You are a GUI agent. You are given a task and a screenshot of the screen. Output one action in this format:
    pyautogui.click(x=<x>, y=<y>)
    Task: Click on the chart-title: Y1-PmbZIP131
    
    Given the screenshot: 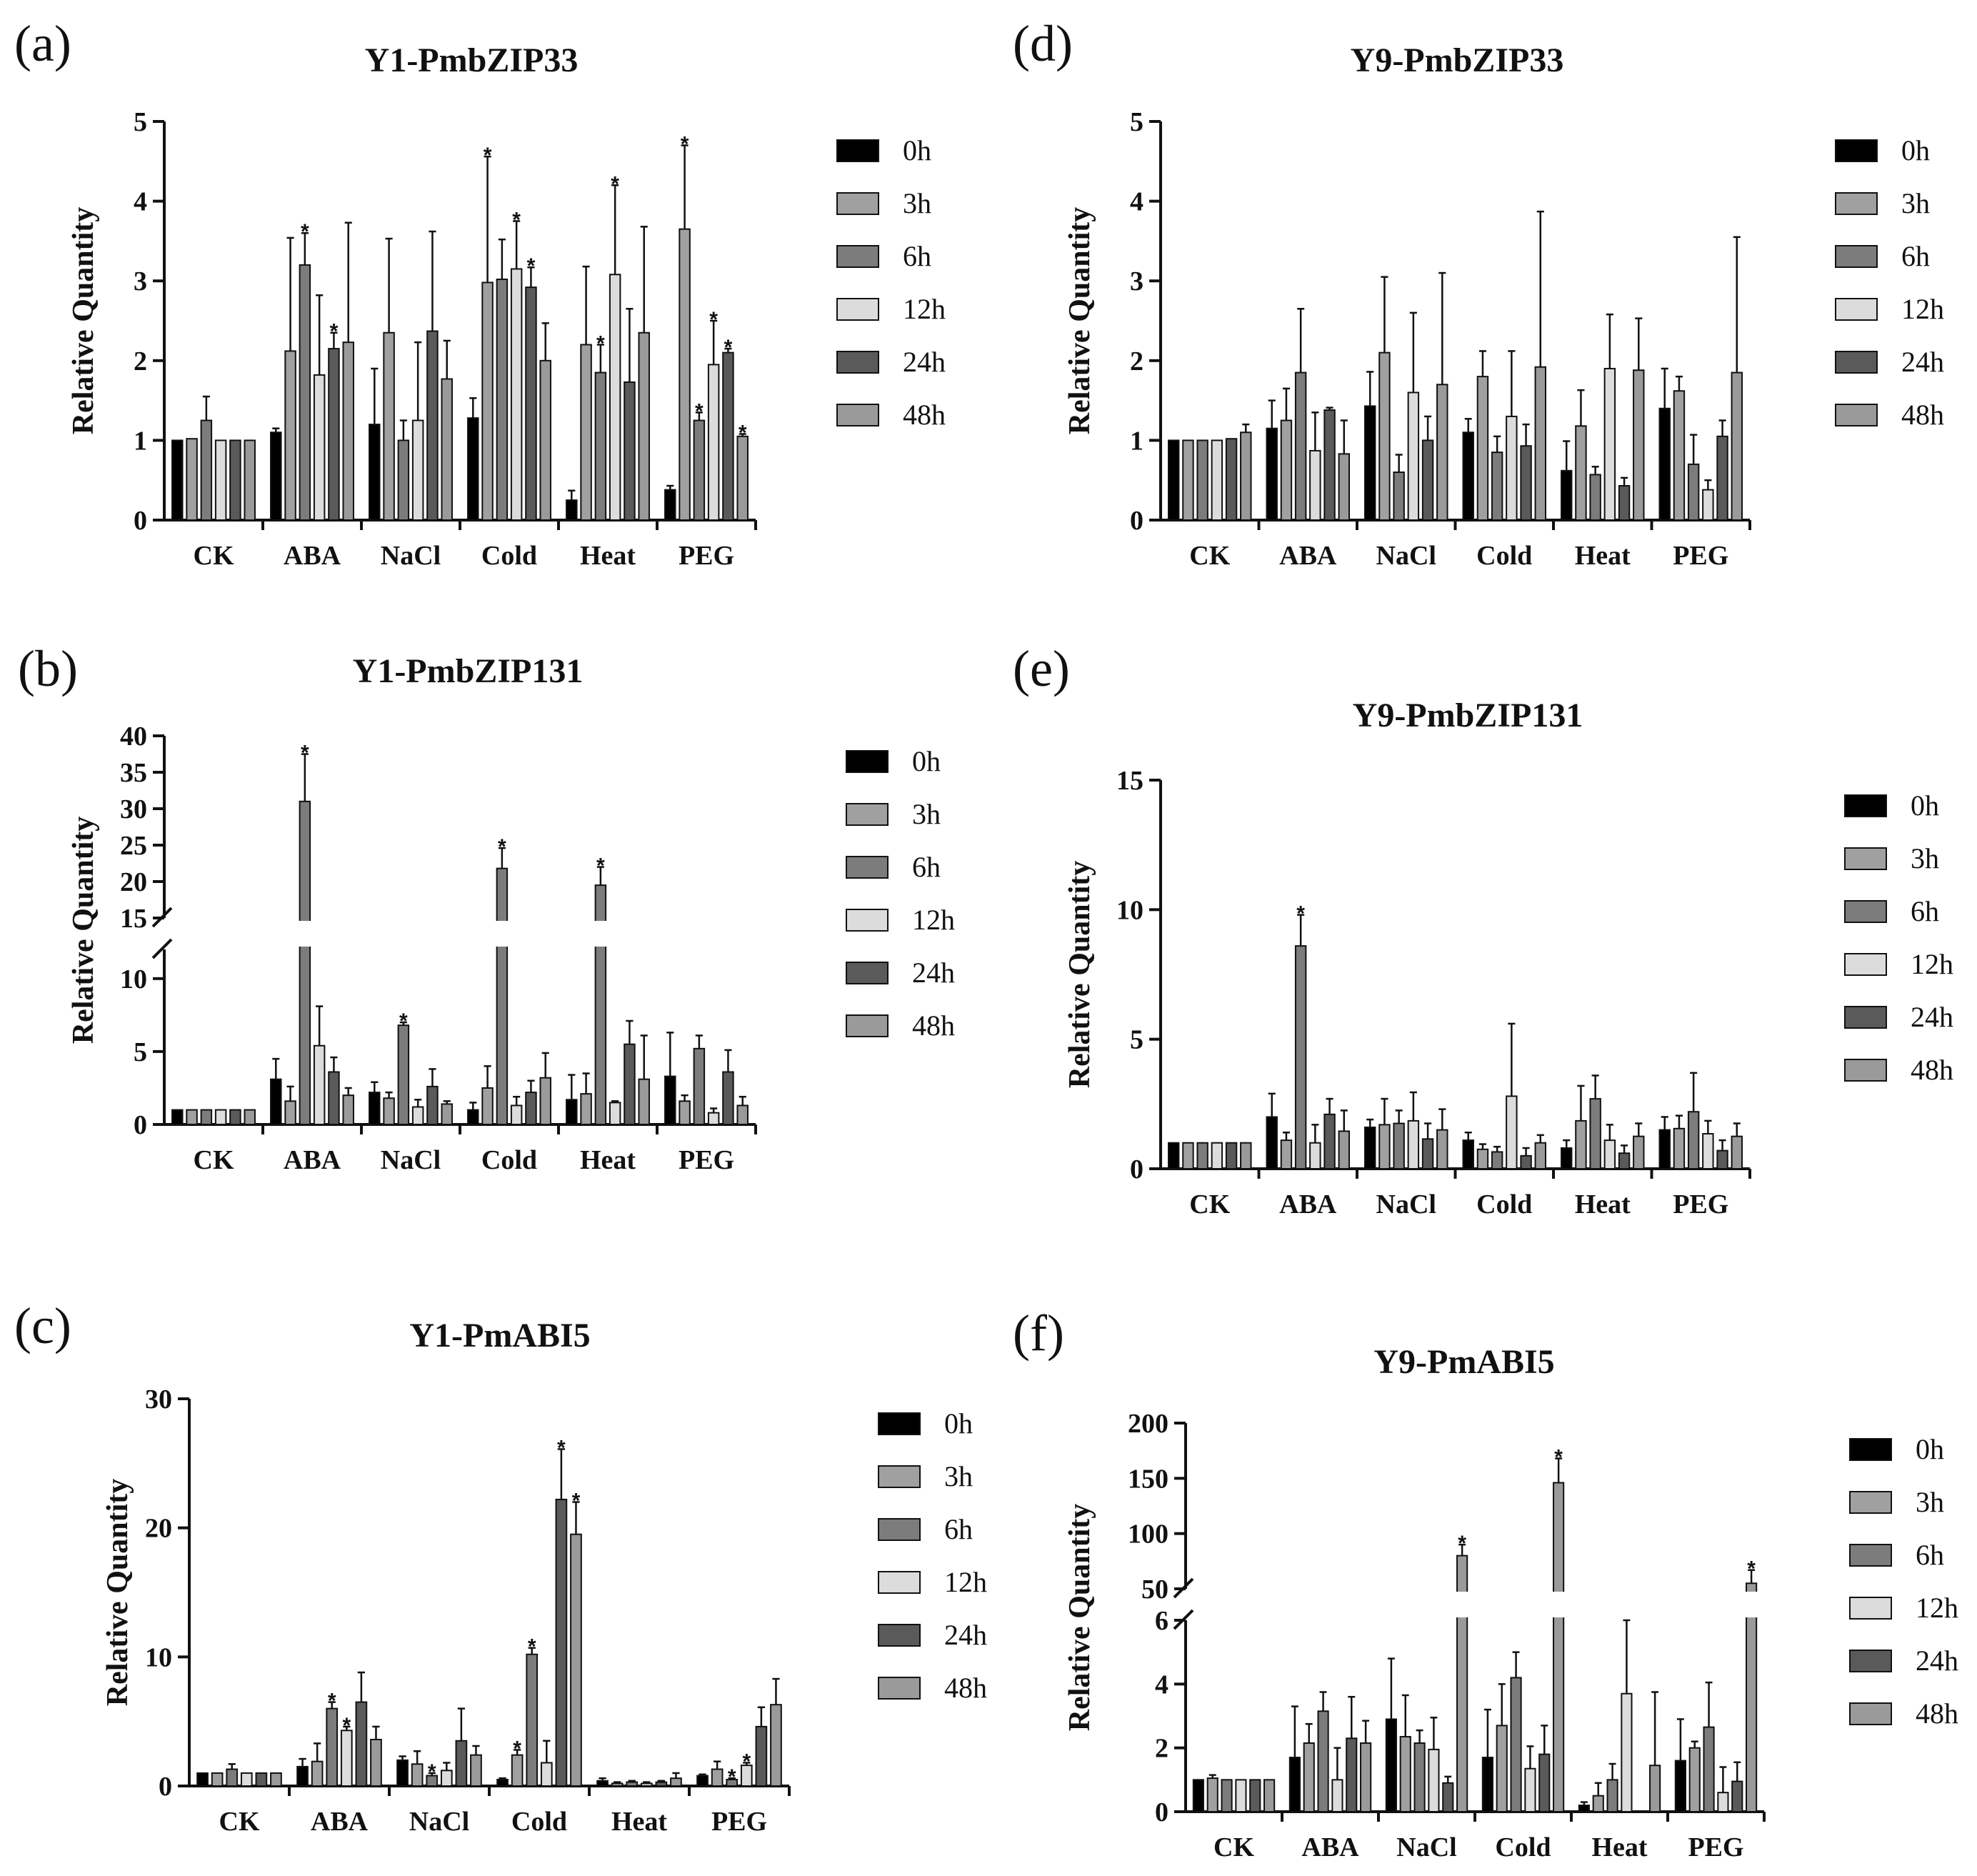 What is the action you would take?
    pyautogui.click(x=468, y=671)
    